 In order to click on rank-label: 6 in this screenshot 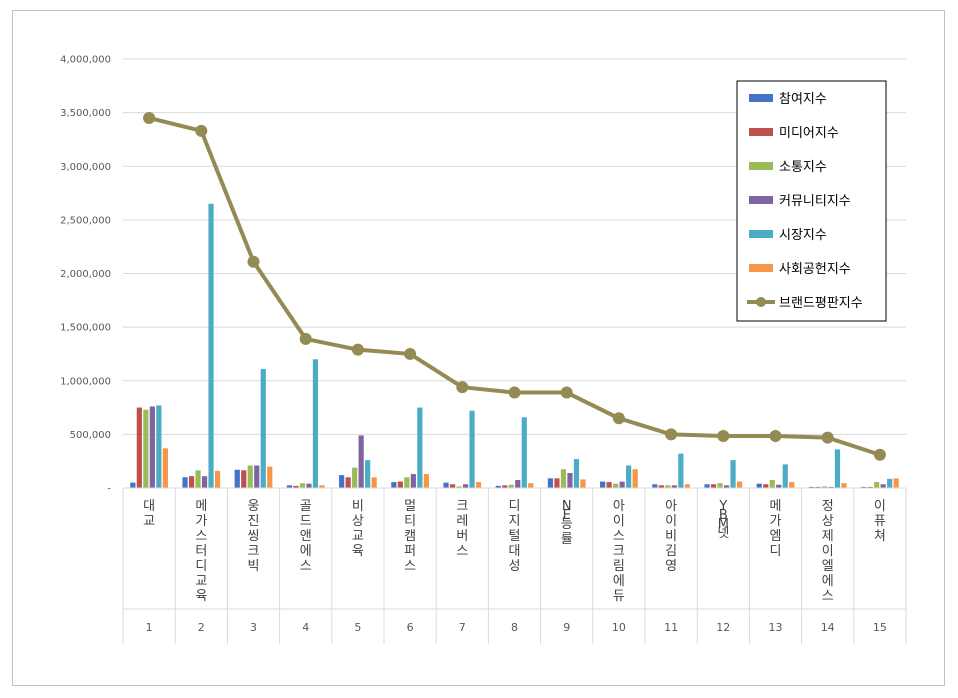, I will do `click(410, 627)`.